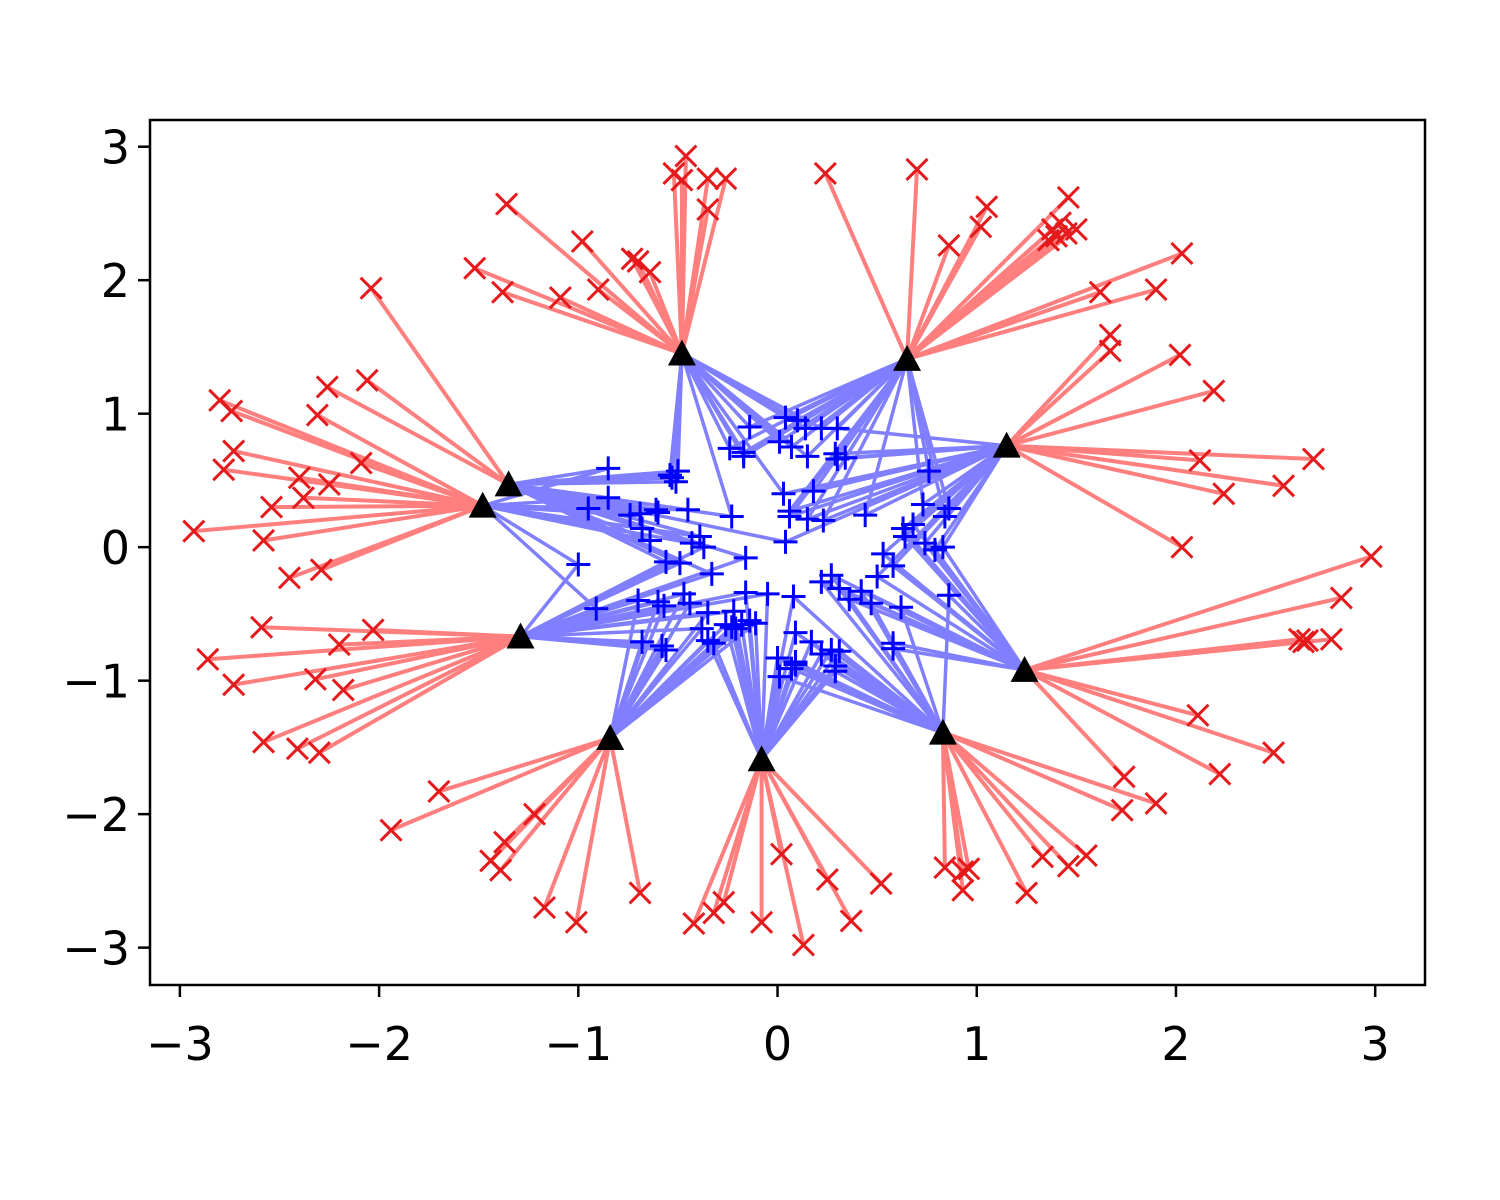  What do you see at coordinates (115, 548) in the screenshot?
I see `y-tick-label: 0` at bounding box center [115, 548].